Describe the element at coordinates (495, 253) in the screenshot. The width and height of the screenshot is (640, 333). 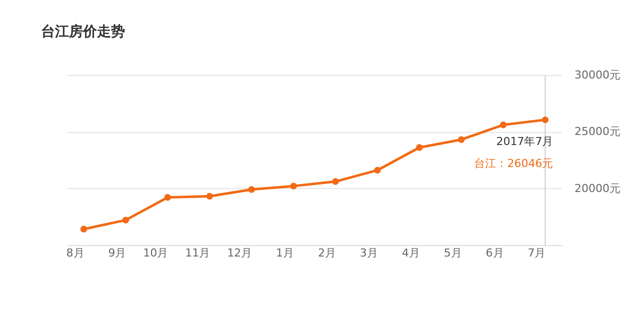
I see `x-tick-label: 6月` at that location.